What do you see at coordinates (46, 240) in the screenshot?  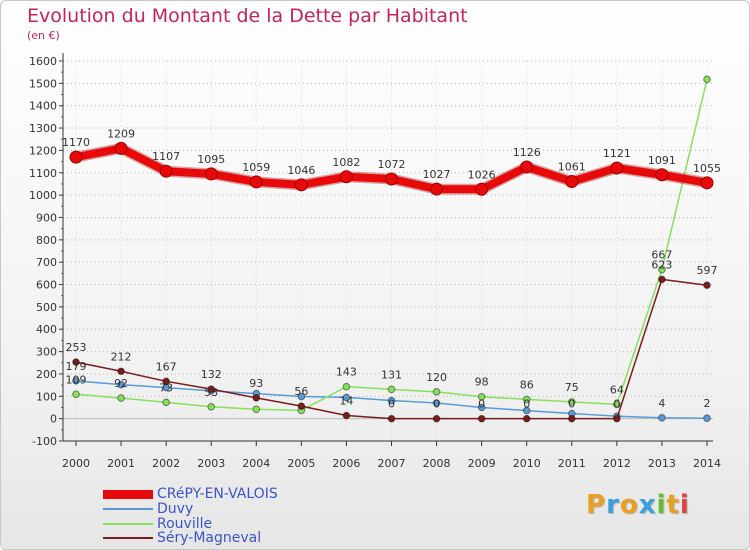 I see `y-tick-label: 800` at bounding box center [46, 240].